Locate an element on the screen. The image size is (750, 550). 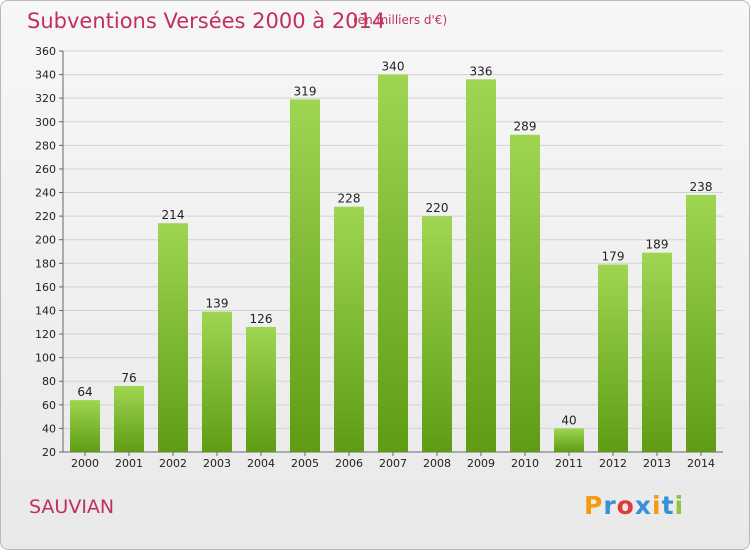
x-tick-label: 2001 is located at coordinates (129, 463).